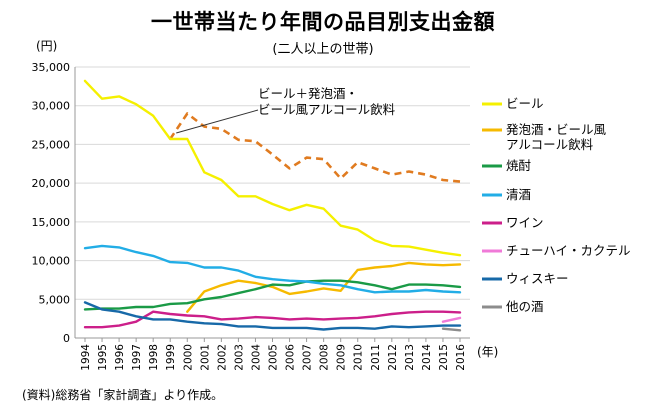 Image resolution: width=646 pixels, height=412 pixels. What do you see at coordinates (518, 194) in the screenshot?
I see `legend-label: 清酒` at bounding box center [518, 194].